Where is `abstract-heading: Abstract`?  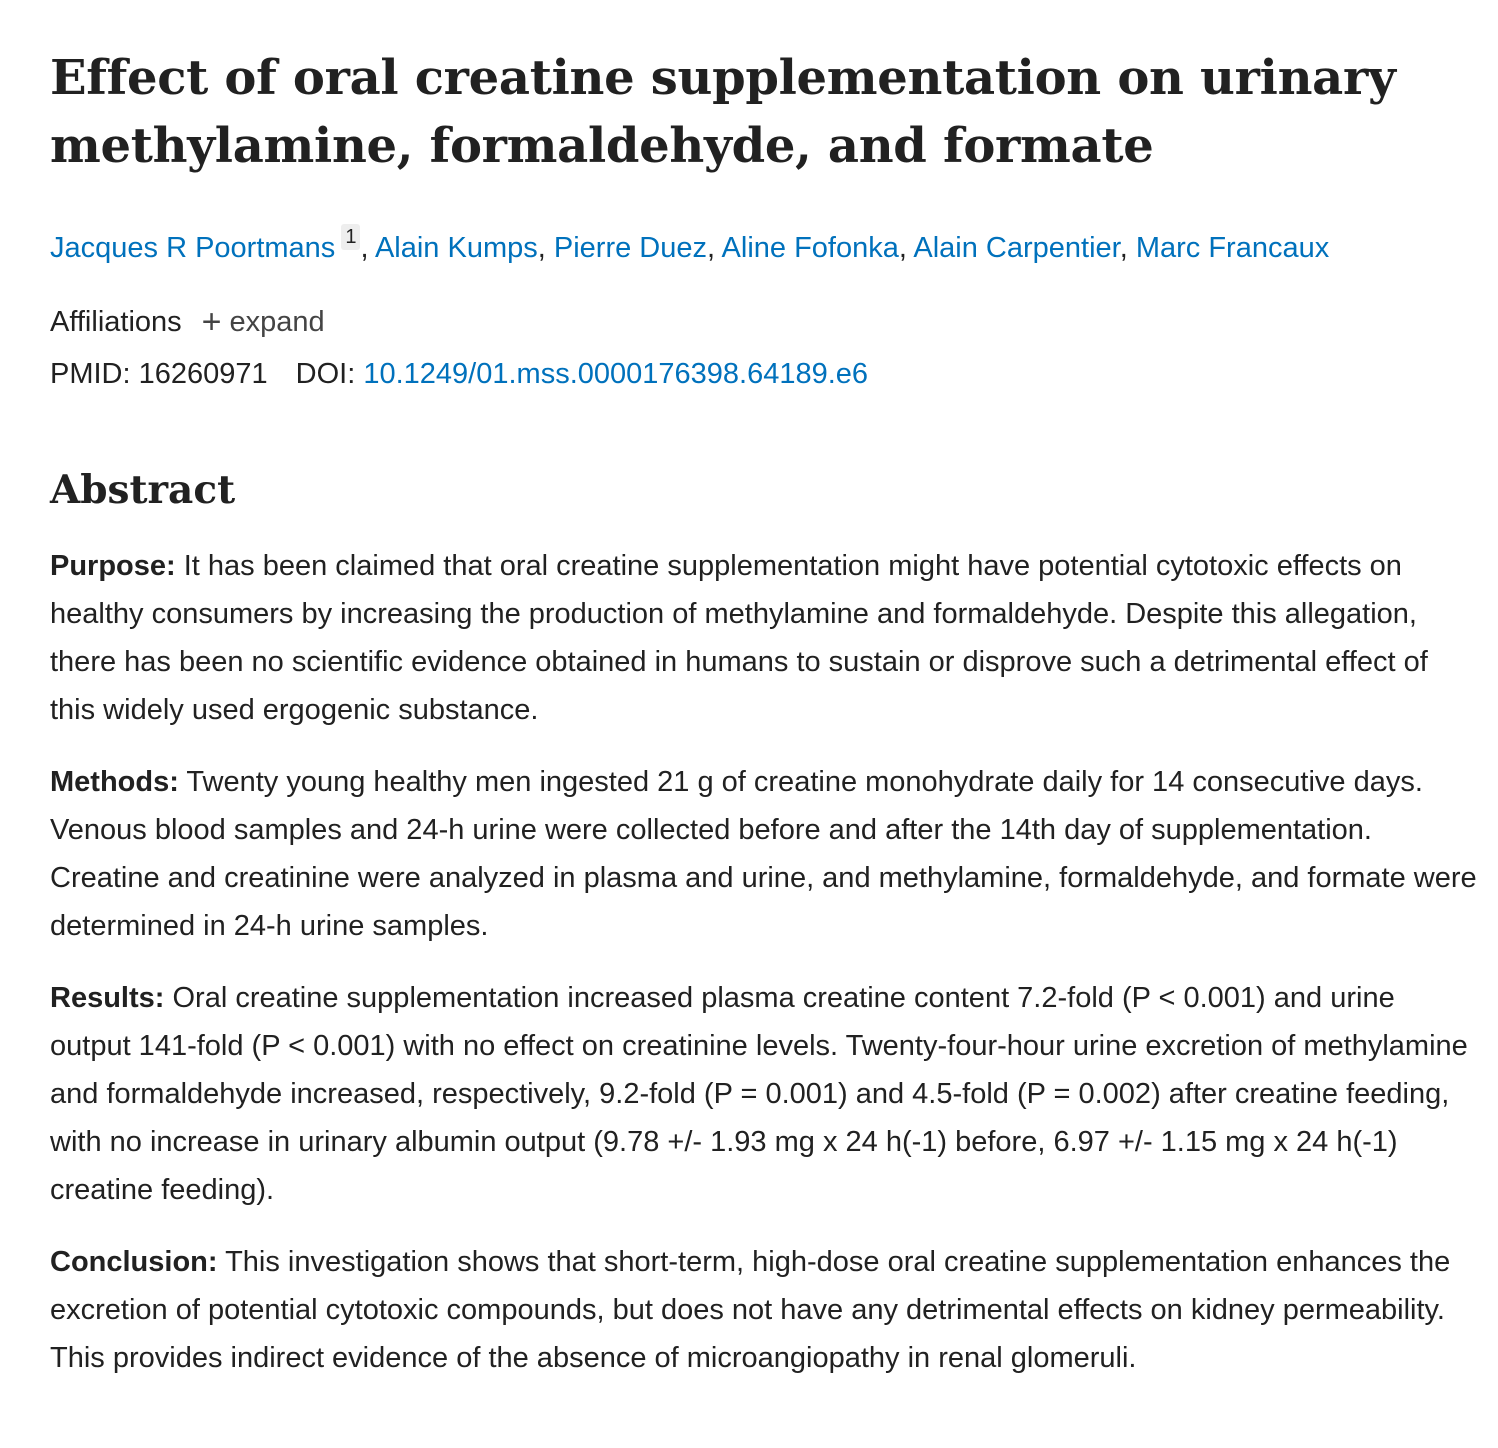 abstract-heading: Abstract is located at coordinates (143, 490).